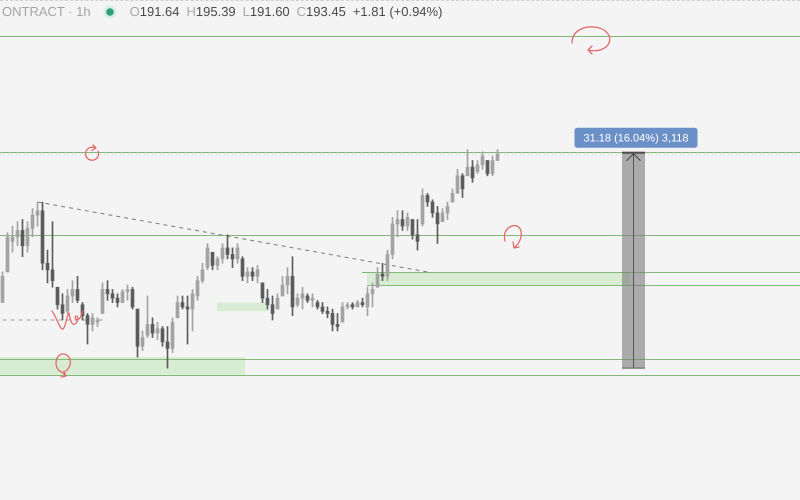 The height and width of the screenshot is (500, 800). Describe the element at coordinates (46, 12) in the screenshot. I see `chart-title: ONTRACT · 1h` at that location.